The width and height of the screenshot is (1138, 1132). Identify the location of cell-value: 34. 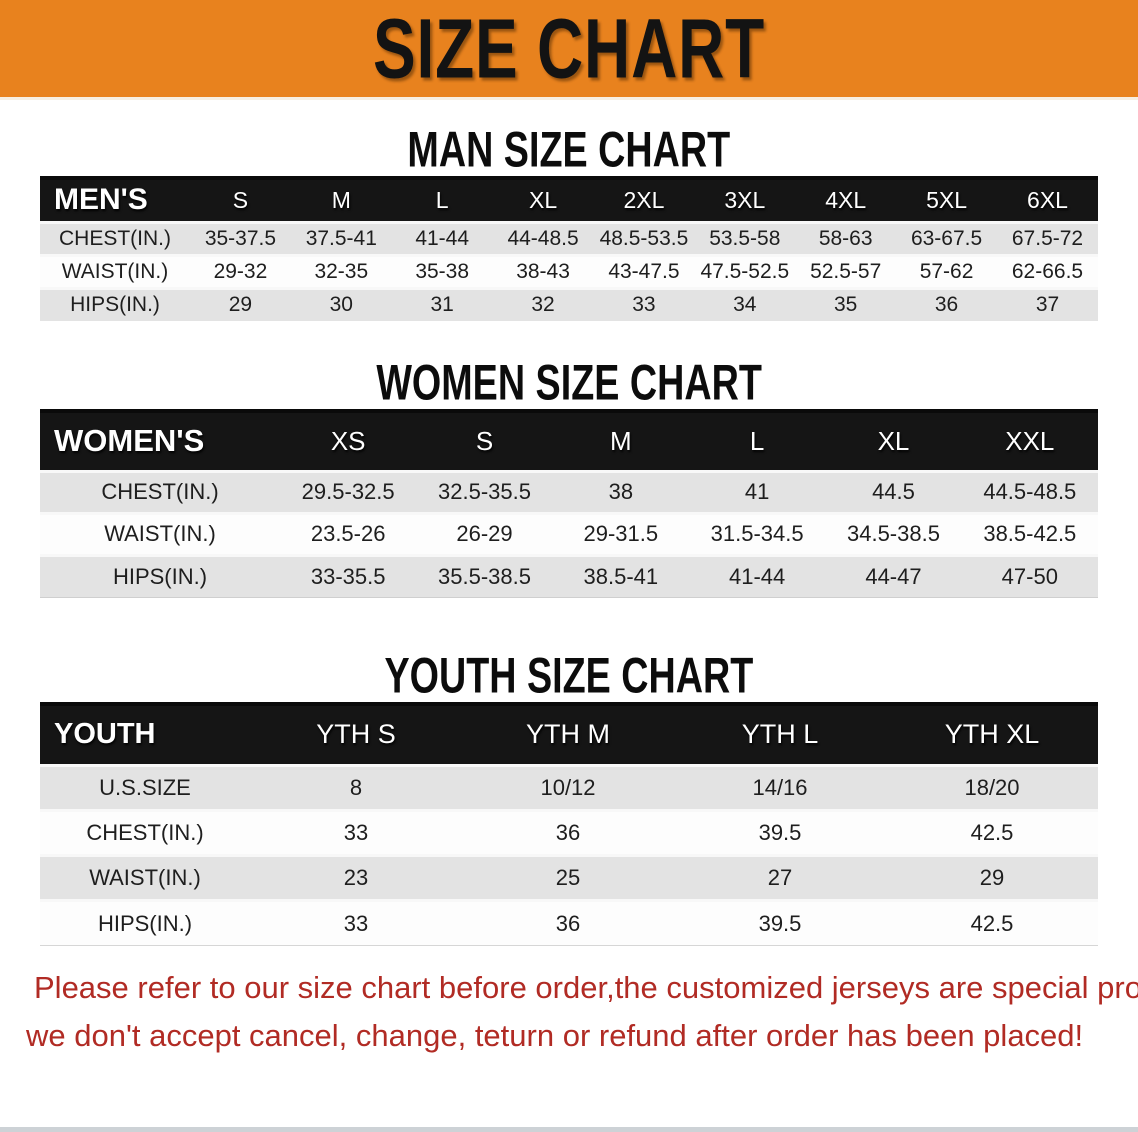
(745, 303).